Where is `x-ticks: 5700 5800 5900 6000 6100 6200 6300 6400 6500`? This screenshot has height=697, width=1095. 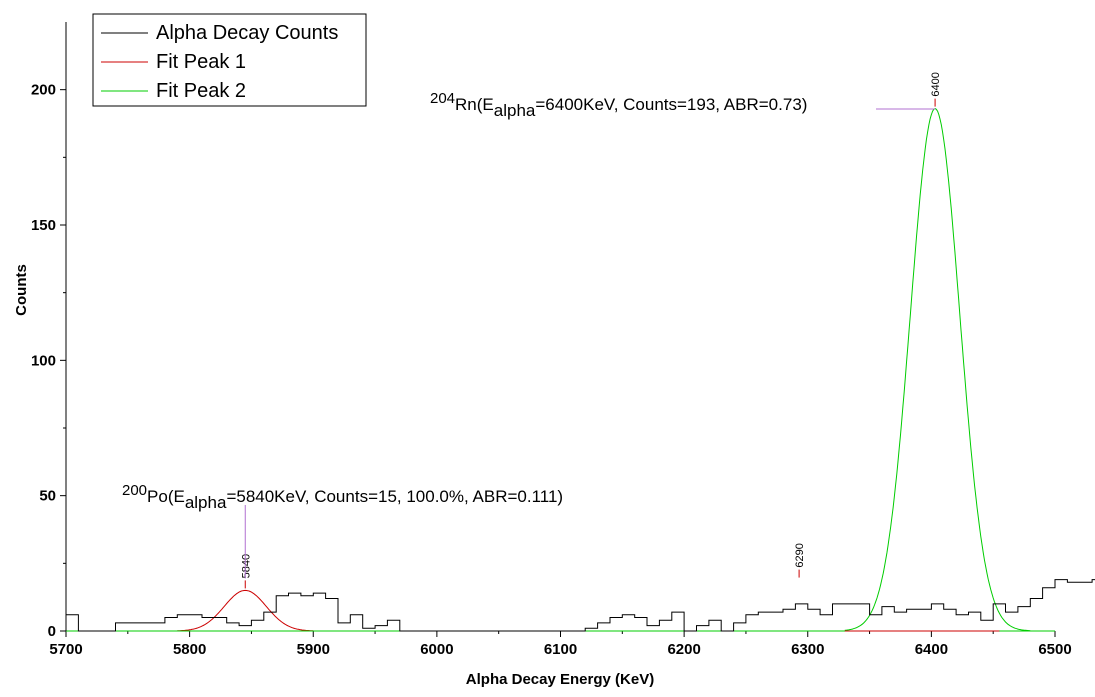
x-ticks: 5700 5800 5900 6000 6100 6200 6300 6400 6500 is located at coordinates (560, 644).